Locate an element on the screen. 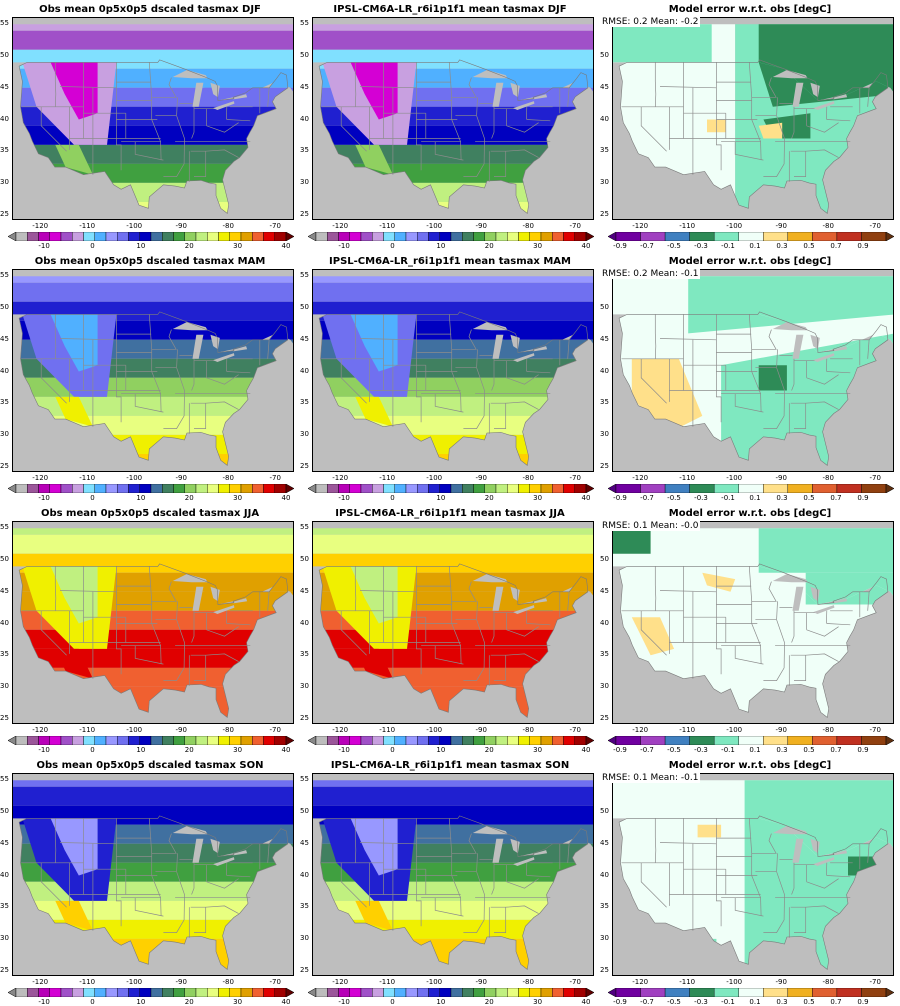  lon-tick-label: -120 is located at coordinates (40, 226).